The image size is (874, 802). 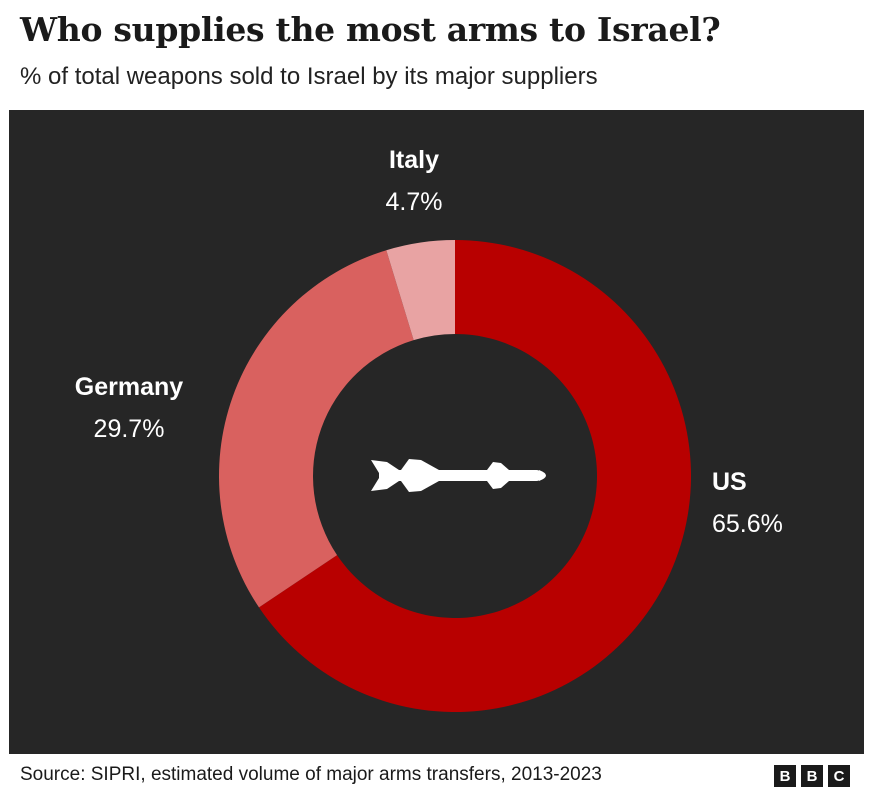 I want to click on slice-value-germany: 29.7%, so click(x=129, y=429).